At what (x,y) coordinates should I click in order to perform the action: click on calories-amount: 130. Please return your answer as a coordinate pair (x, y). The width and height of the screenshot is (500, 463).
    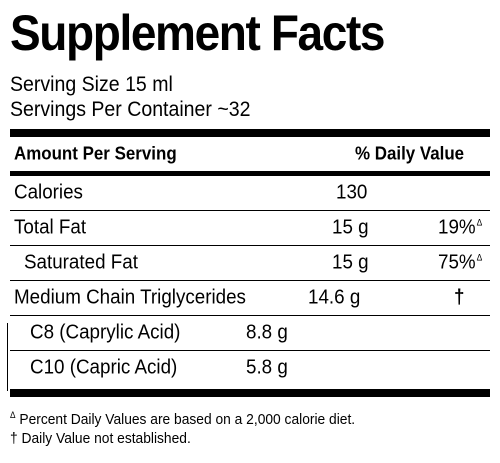
    Looking at the image, I should click on (352, 192).